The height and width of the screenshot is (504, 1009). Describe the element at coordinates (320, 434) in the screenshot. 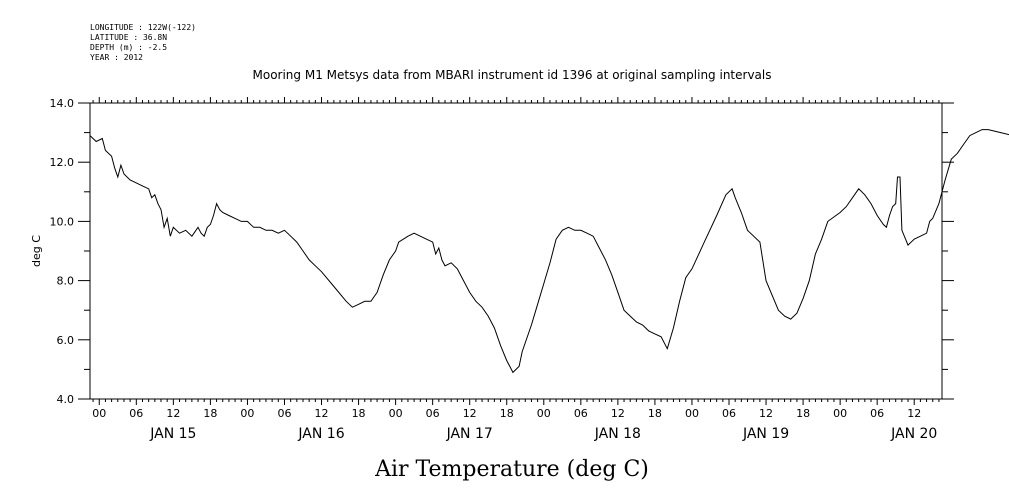

I see `day-label: JAN 16` at that location.